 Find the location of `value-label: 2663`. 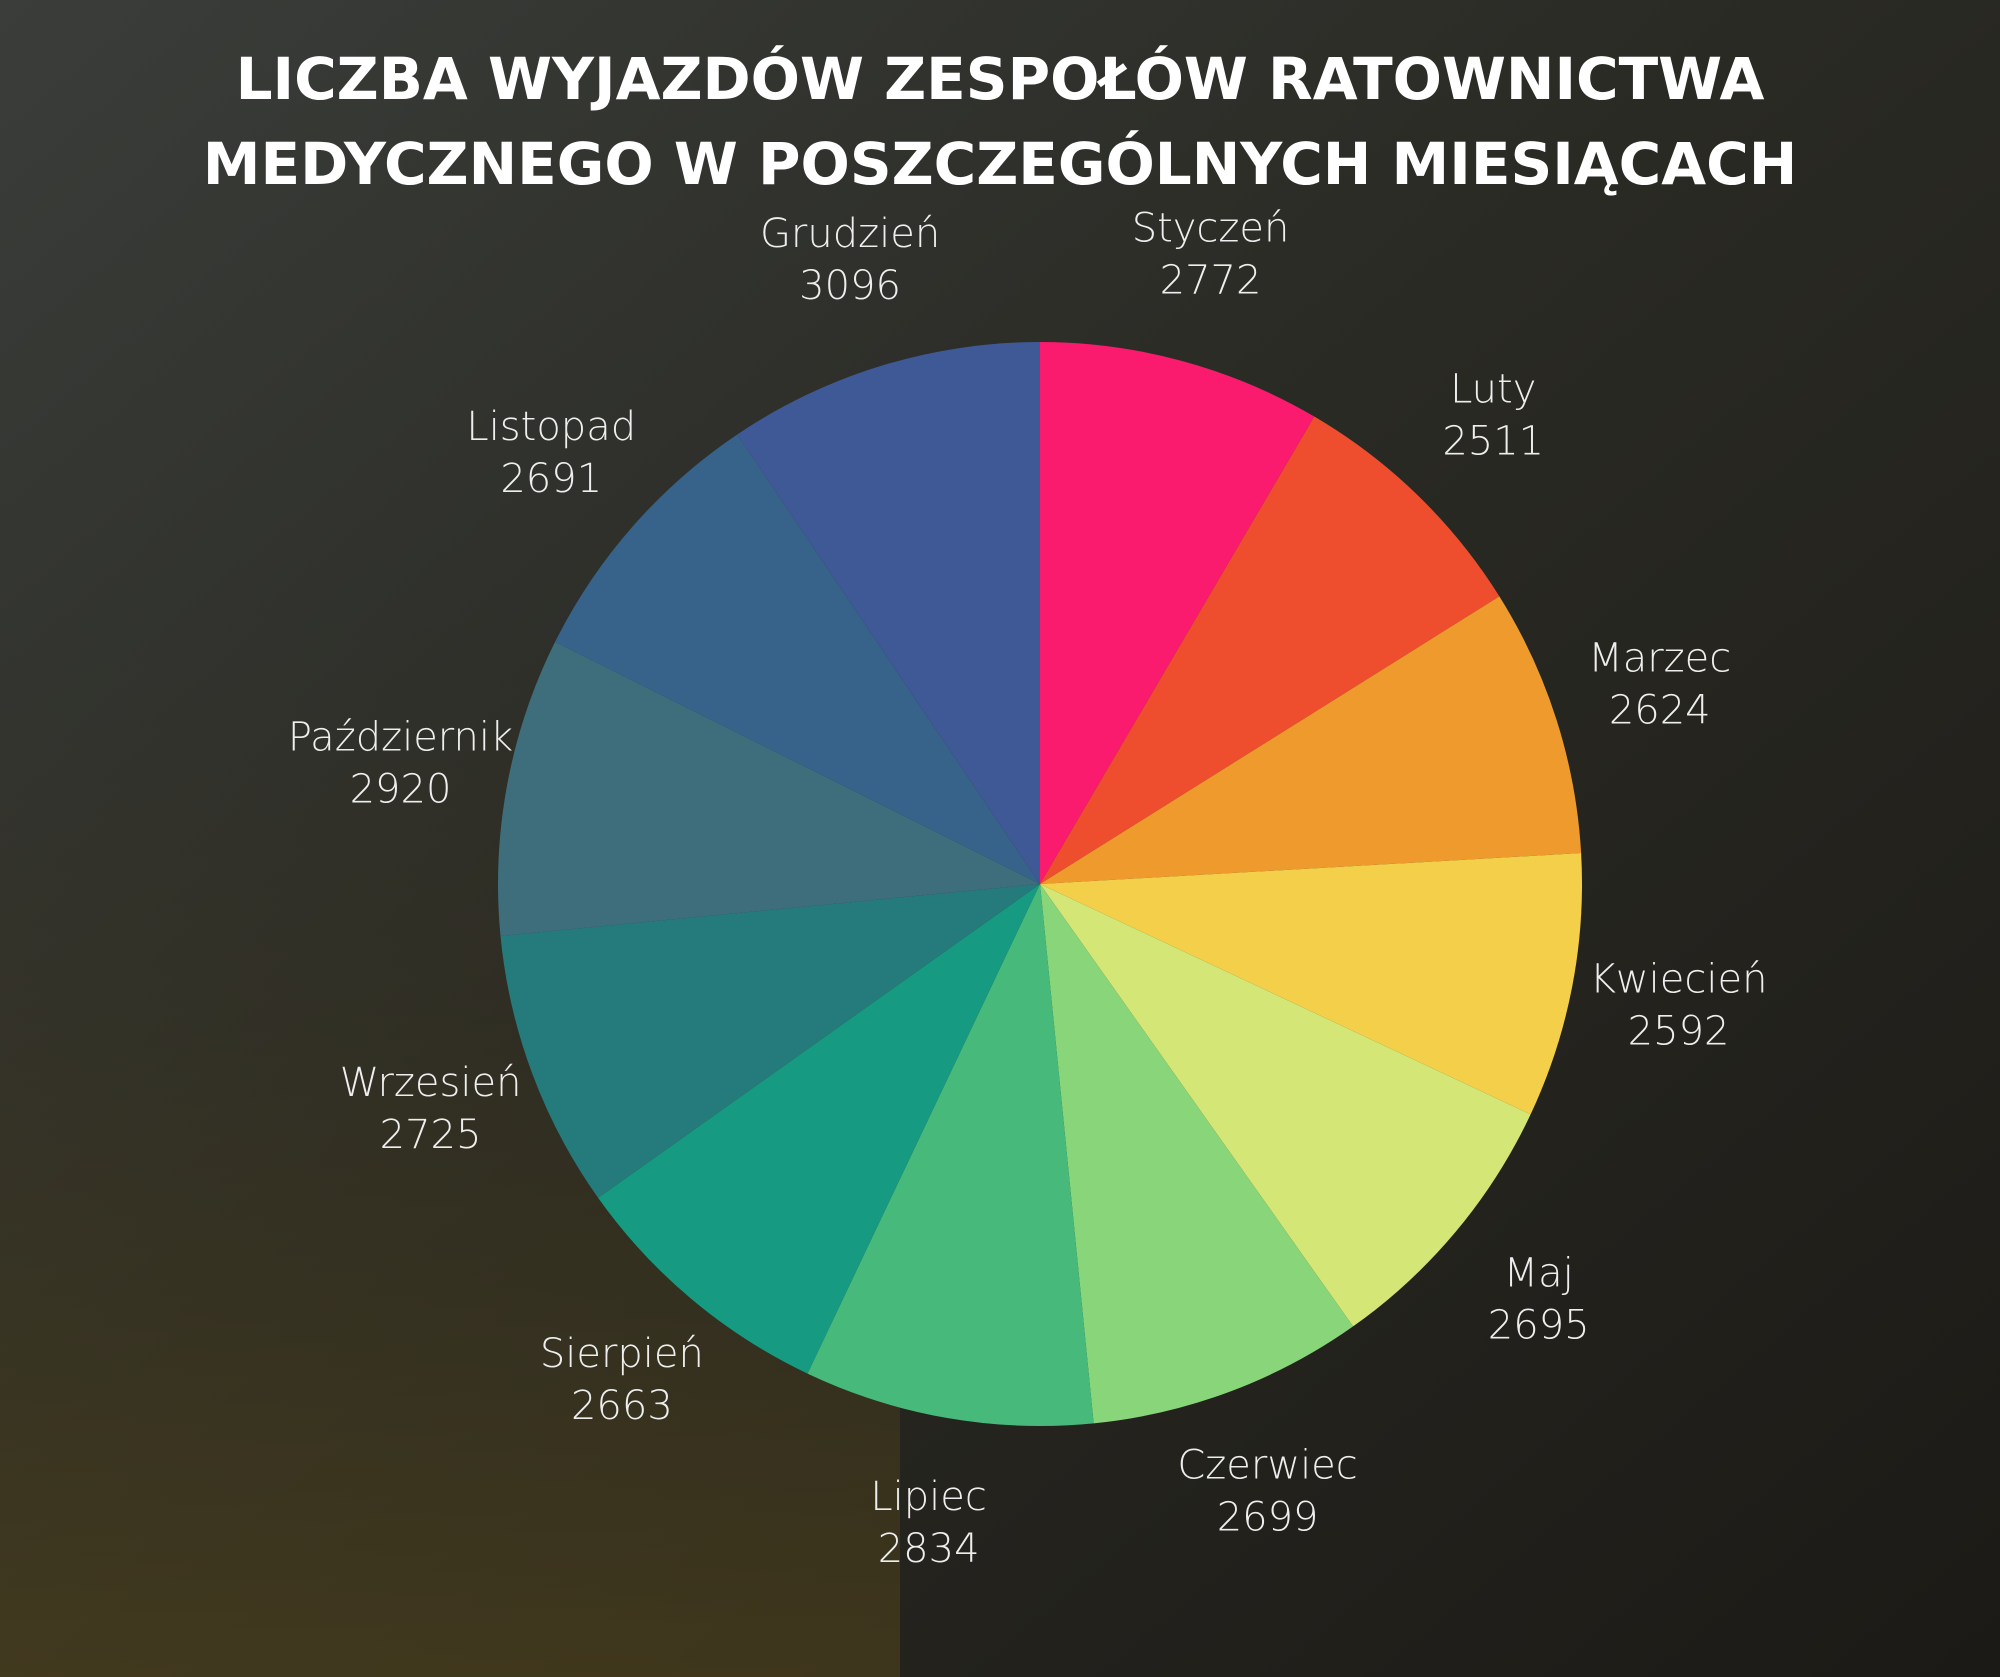

value-label: 2663 is located at coordinates (622, 1406).